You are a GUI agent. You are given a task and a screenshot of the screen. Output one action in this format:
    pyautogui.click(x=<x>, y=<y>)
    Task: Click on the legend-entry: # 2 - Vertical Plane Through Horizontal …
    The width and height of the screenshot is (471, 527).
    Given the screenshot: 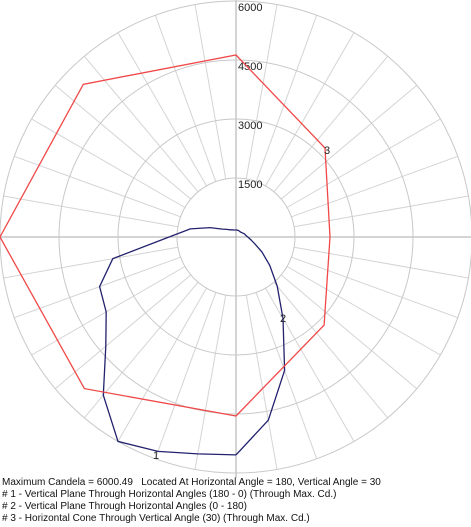 What is the action you would take?
    pyautogui.click(x=124, y=506)
    